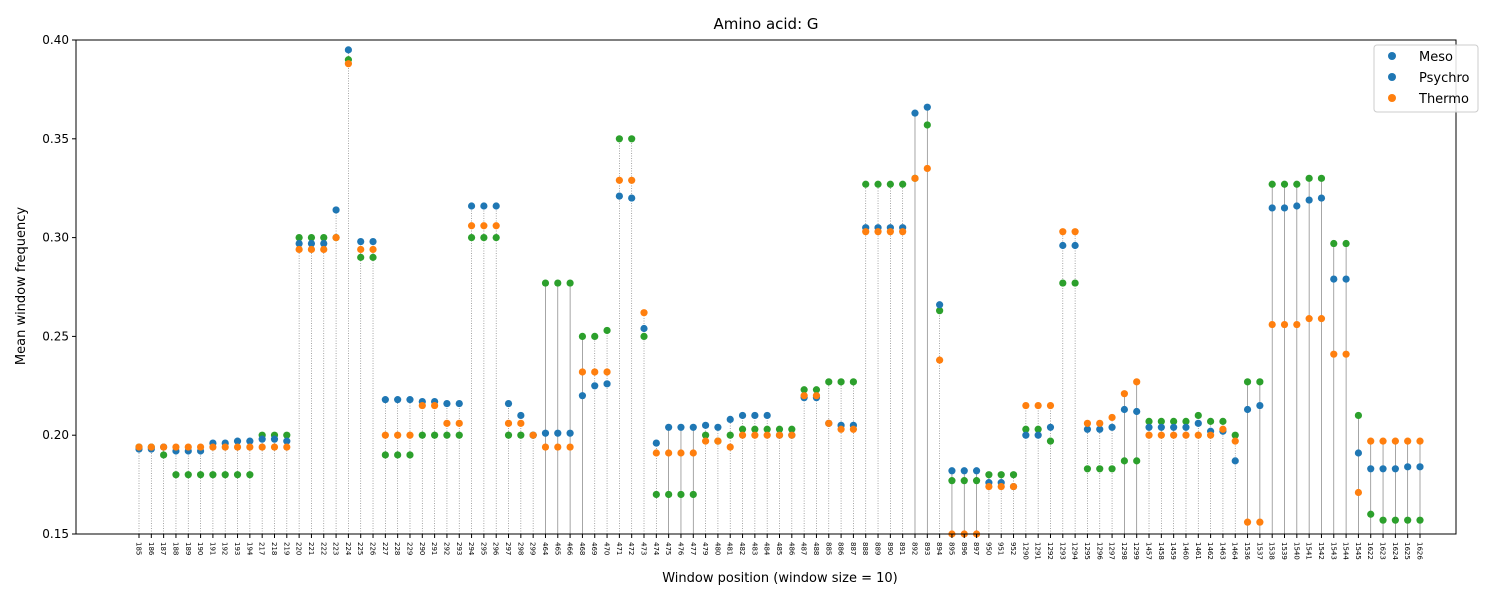  What do you see at coordinates (1087, 551) in the screenshot?
I see `x-tick-label: 1295` at bounding box center [1087, 551].